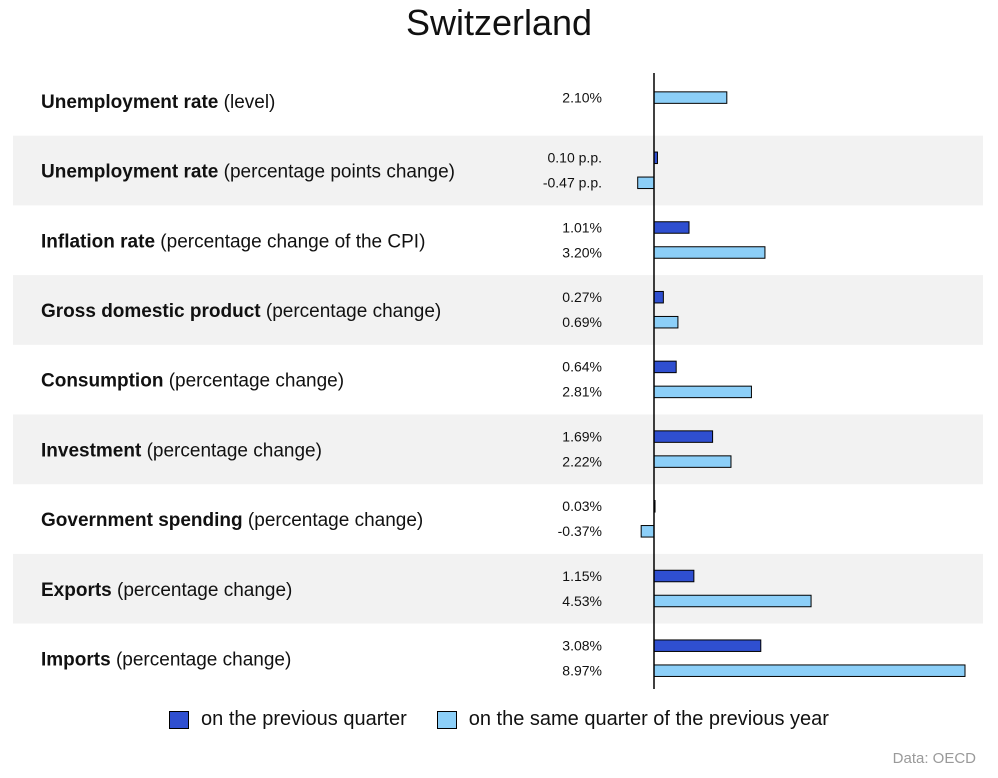 Image resolution: width=998 pixels, height=778 pixels. I want to click on value-label-year: 2.81%, so click(582, 392).